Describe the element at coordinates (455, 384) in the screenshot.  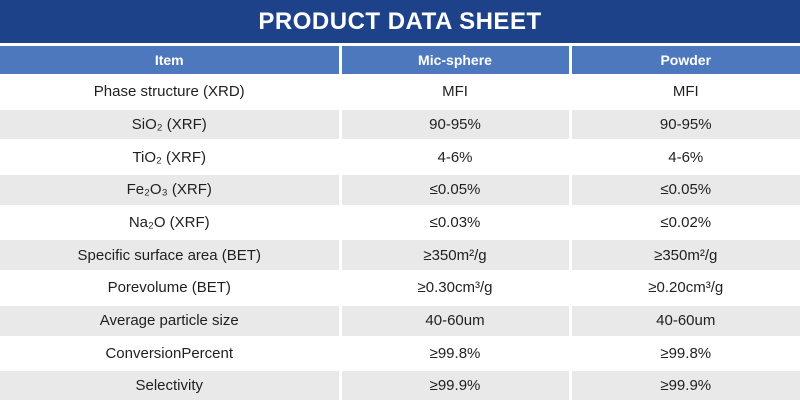
I see `mic-sphere-cell: ≥99.9%` at that location.